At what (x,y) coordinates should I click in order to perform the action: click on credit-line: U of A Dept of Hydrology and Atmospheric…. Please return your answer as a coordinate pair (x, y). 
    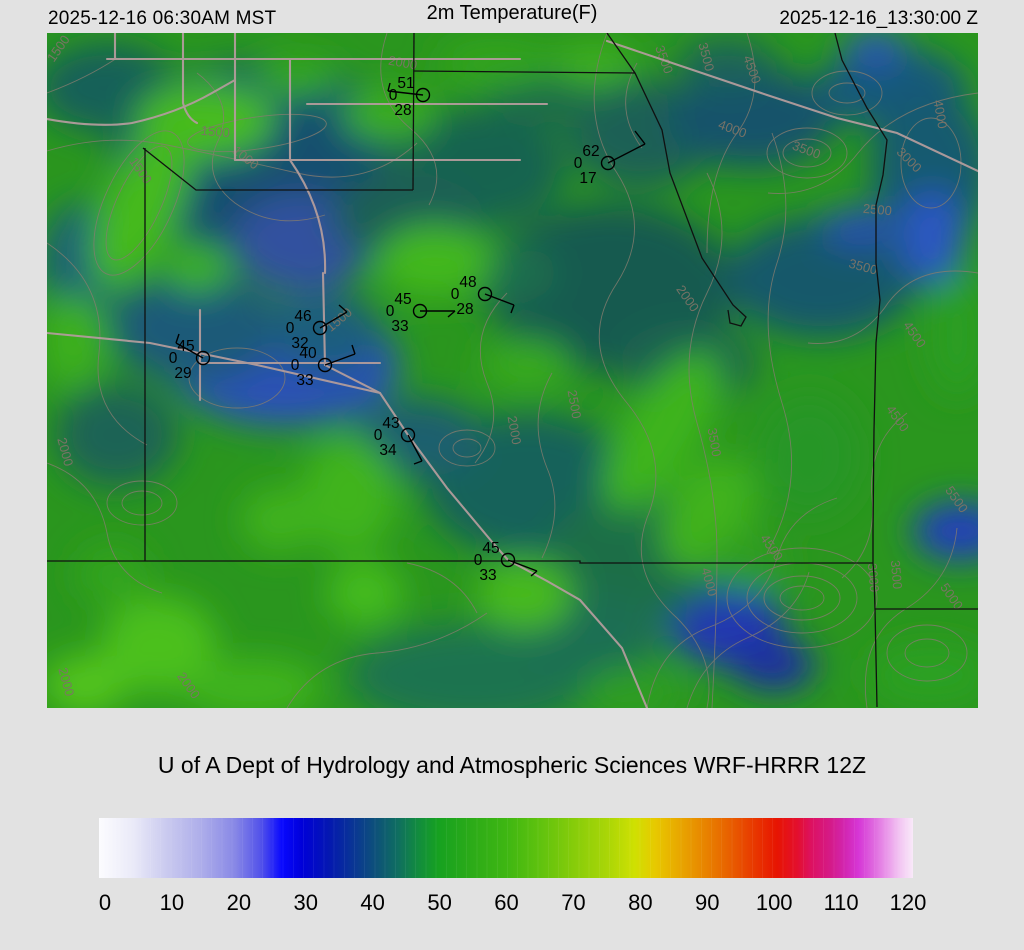
    Looking at the image, I should click on (512, 765).